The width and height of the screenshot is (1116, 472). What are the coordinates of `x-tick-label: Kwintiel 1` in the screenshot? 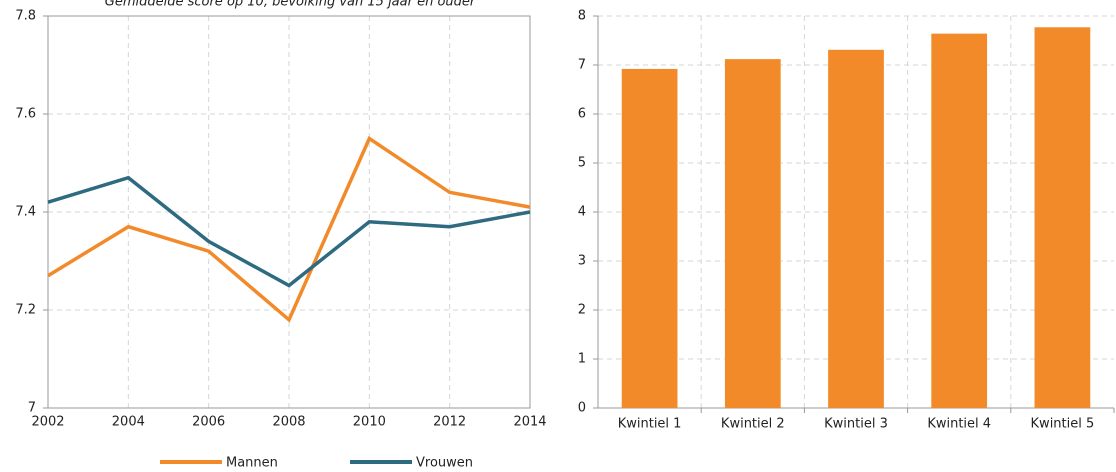 It's located at (650, 424).